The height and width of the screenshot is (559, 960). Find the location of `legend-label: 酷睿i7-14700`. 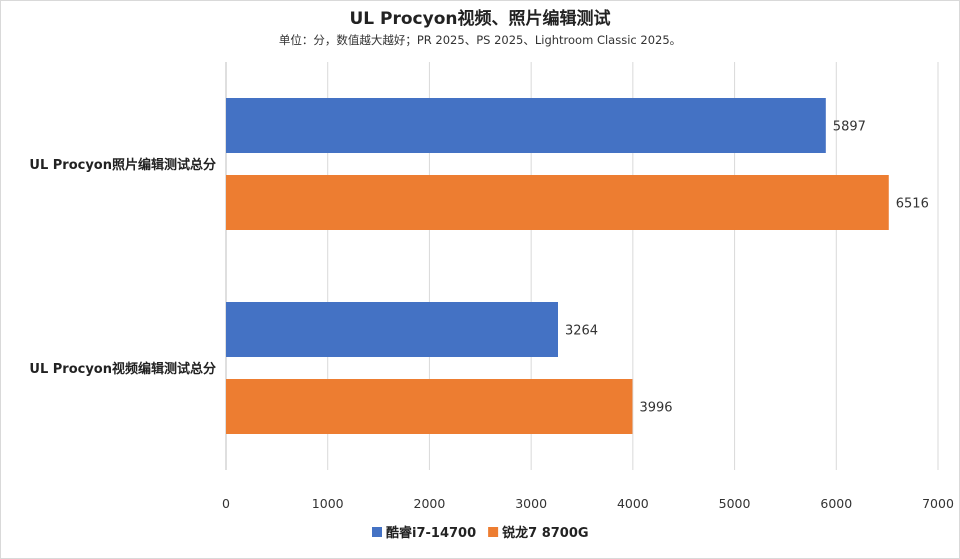

legend-label: 酷睿i7-14700 is located at coordinates (431, 533).